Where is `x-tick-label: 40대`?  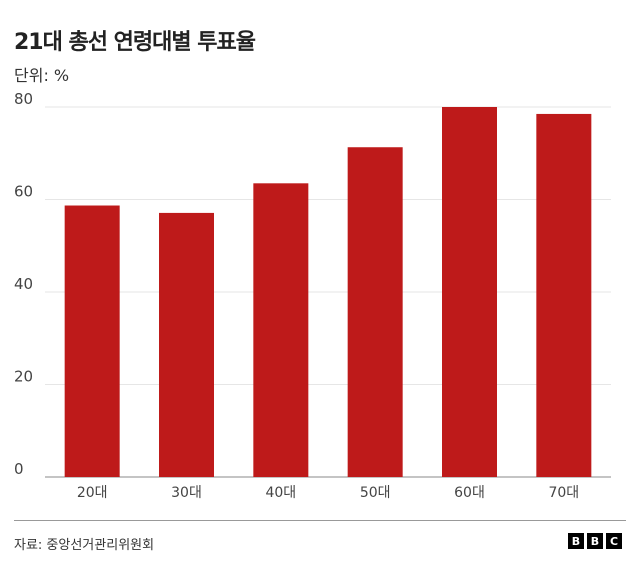
x-tick-label: 40대 is located at coordinates (280, 493).